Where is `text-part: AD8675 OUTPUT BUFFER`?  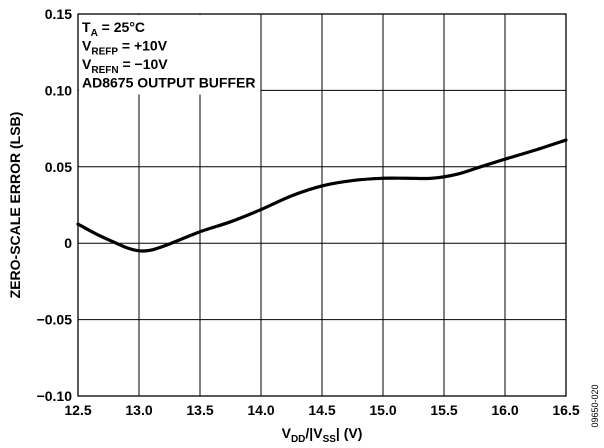
text-part: AD8675 OUTPUT BUFFER is located at coordinates (168, 83).